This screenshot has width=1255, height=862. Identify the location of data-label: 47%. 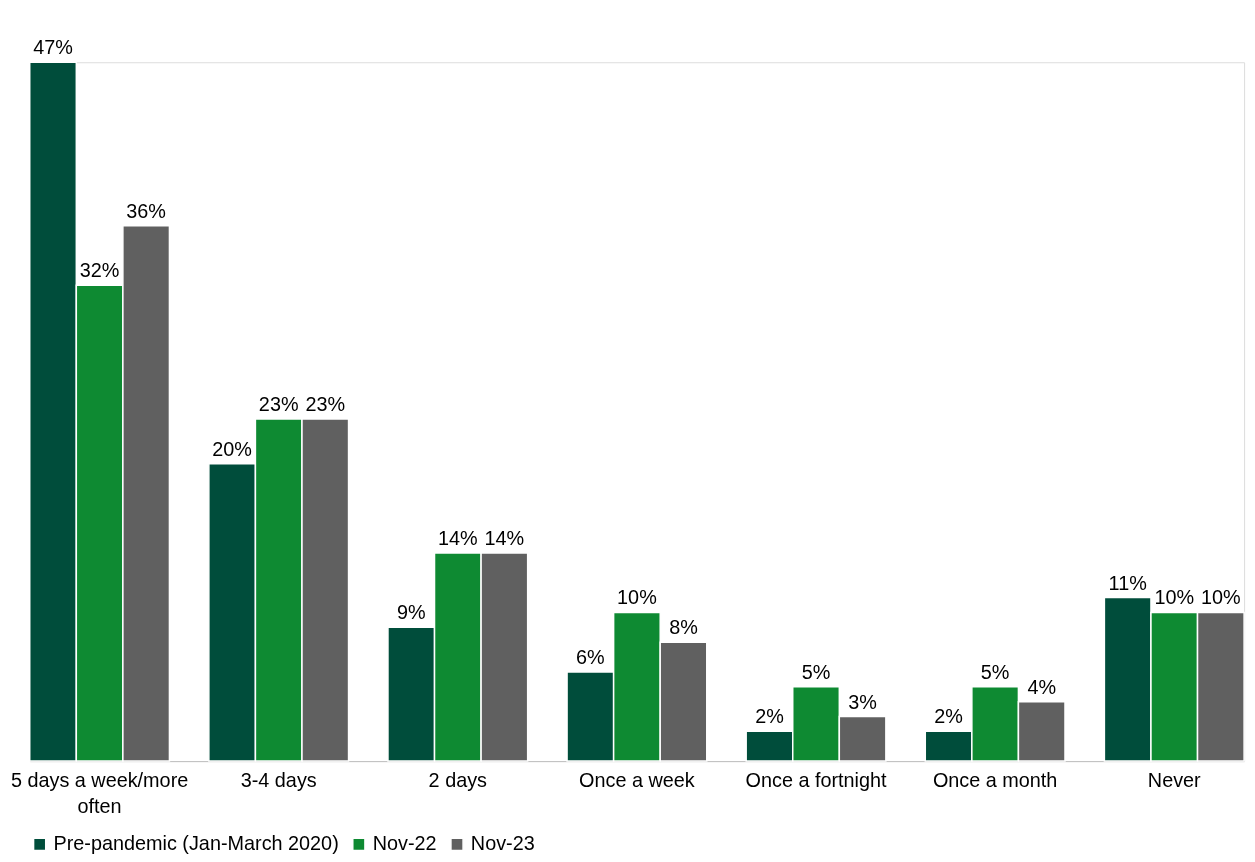
(53, 47).